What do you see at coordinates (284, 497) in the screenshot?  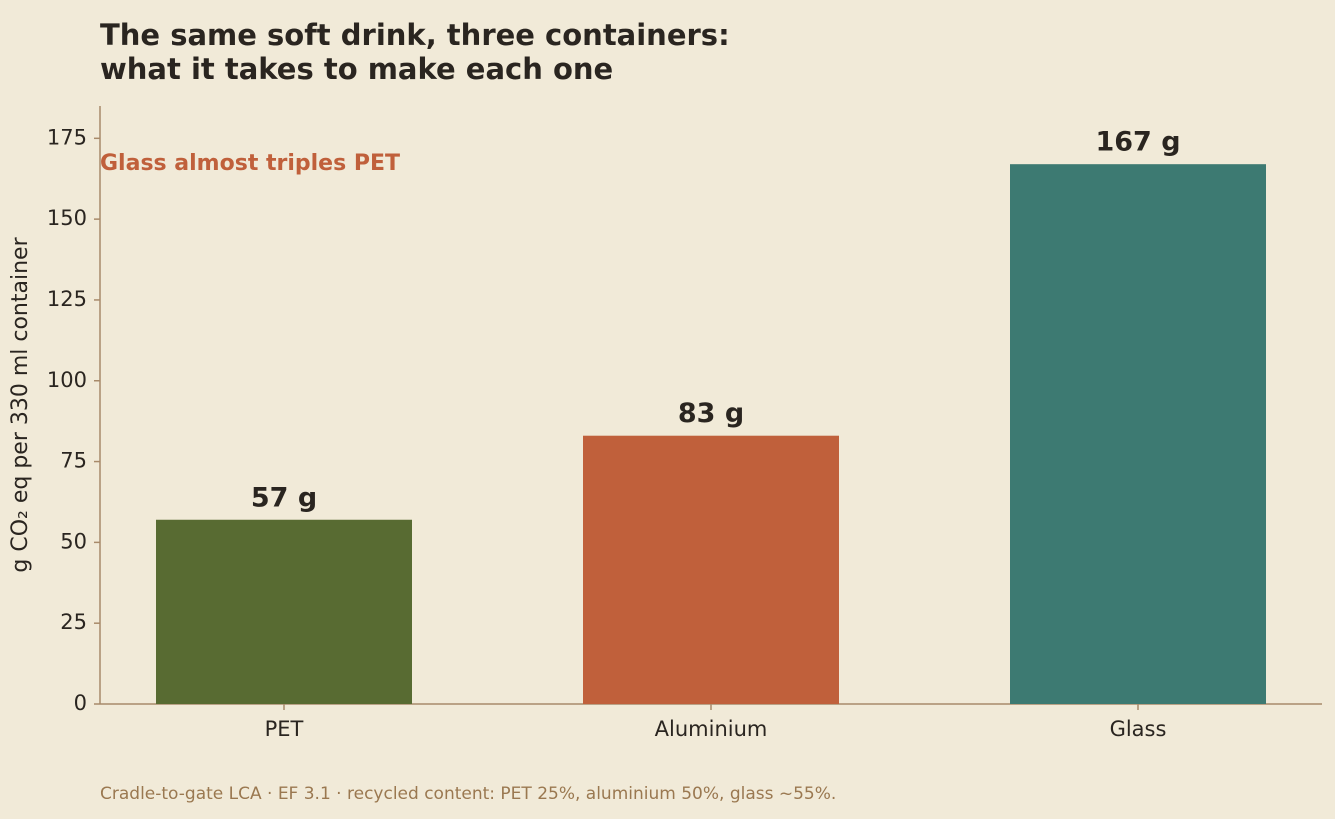 I see `value-label: 57 g` at bounding box center [284, 497].